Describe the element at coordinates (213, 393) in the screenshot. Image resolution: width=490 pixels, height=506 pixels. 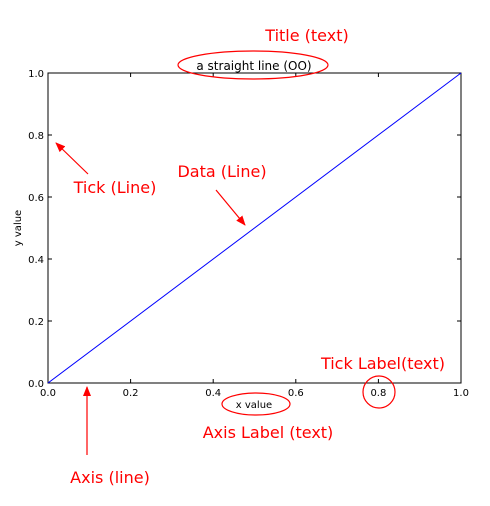
I see `x-tick-label: 0.4` at that location.